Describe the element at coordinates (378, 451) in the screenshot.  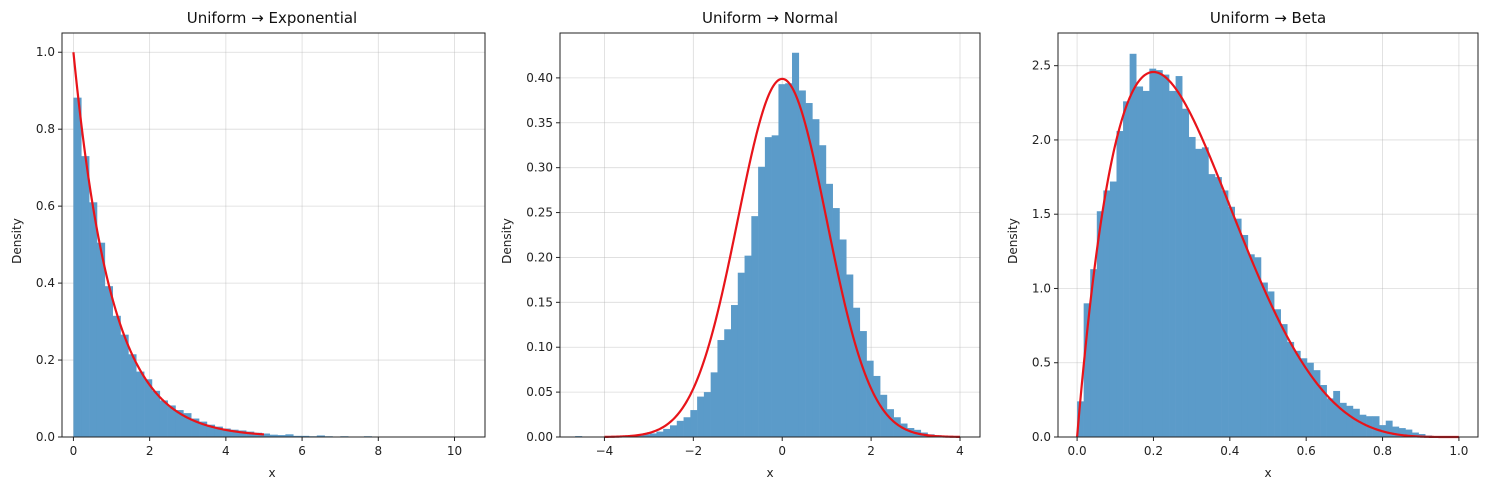
I see `x-tick-label: 8` at that location.